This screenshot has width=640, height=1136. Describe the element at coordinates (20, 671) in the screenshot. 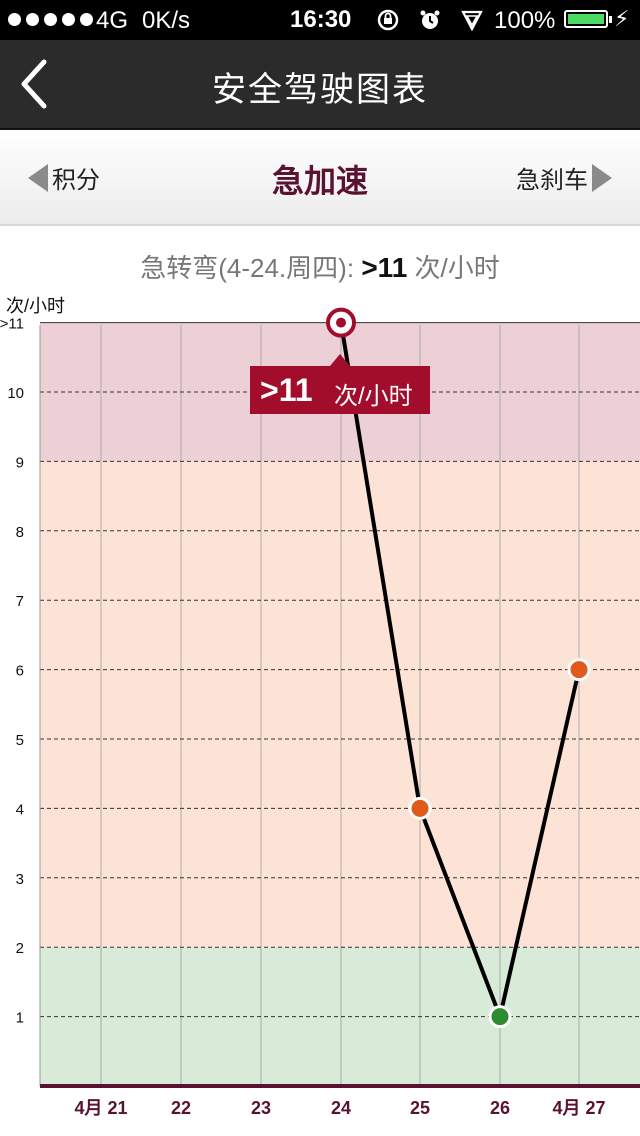

I see `y-tick-label: 6` at that location.